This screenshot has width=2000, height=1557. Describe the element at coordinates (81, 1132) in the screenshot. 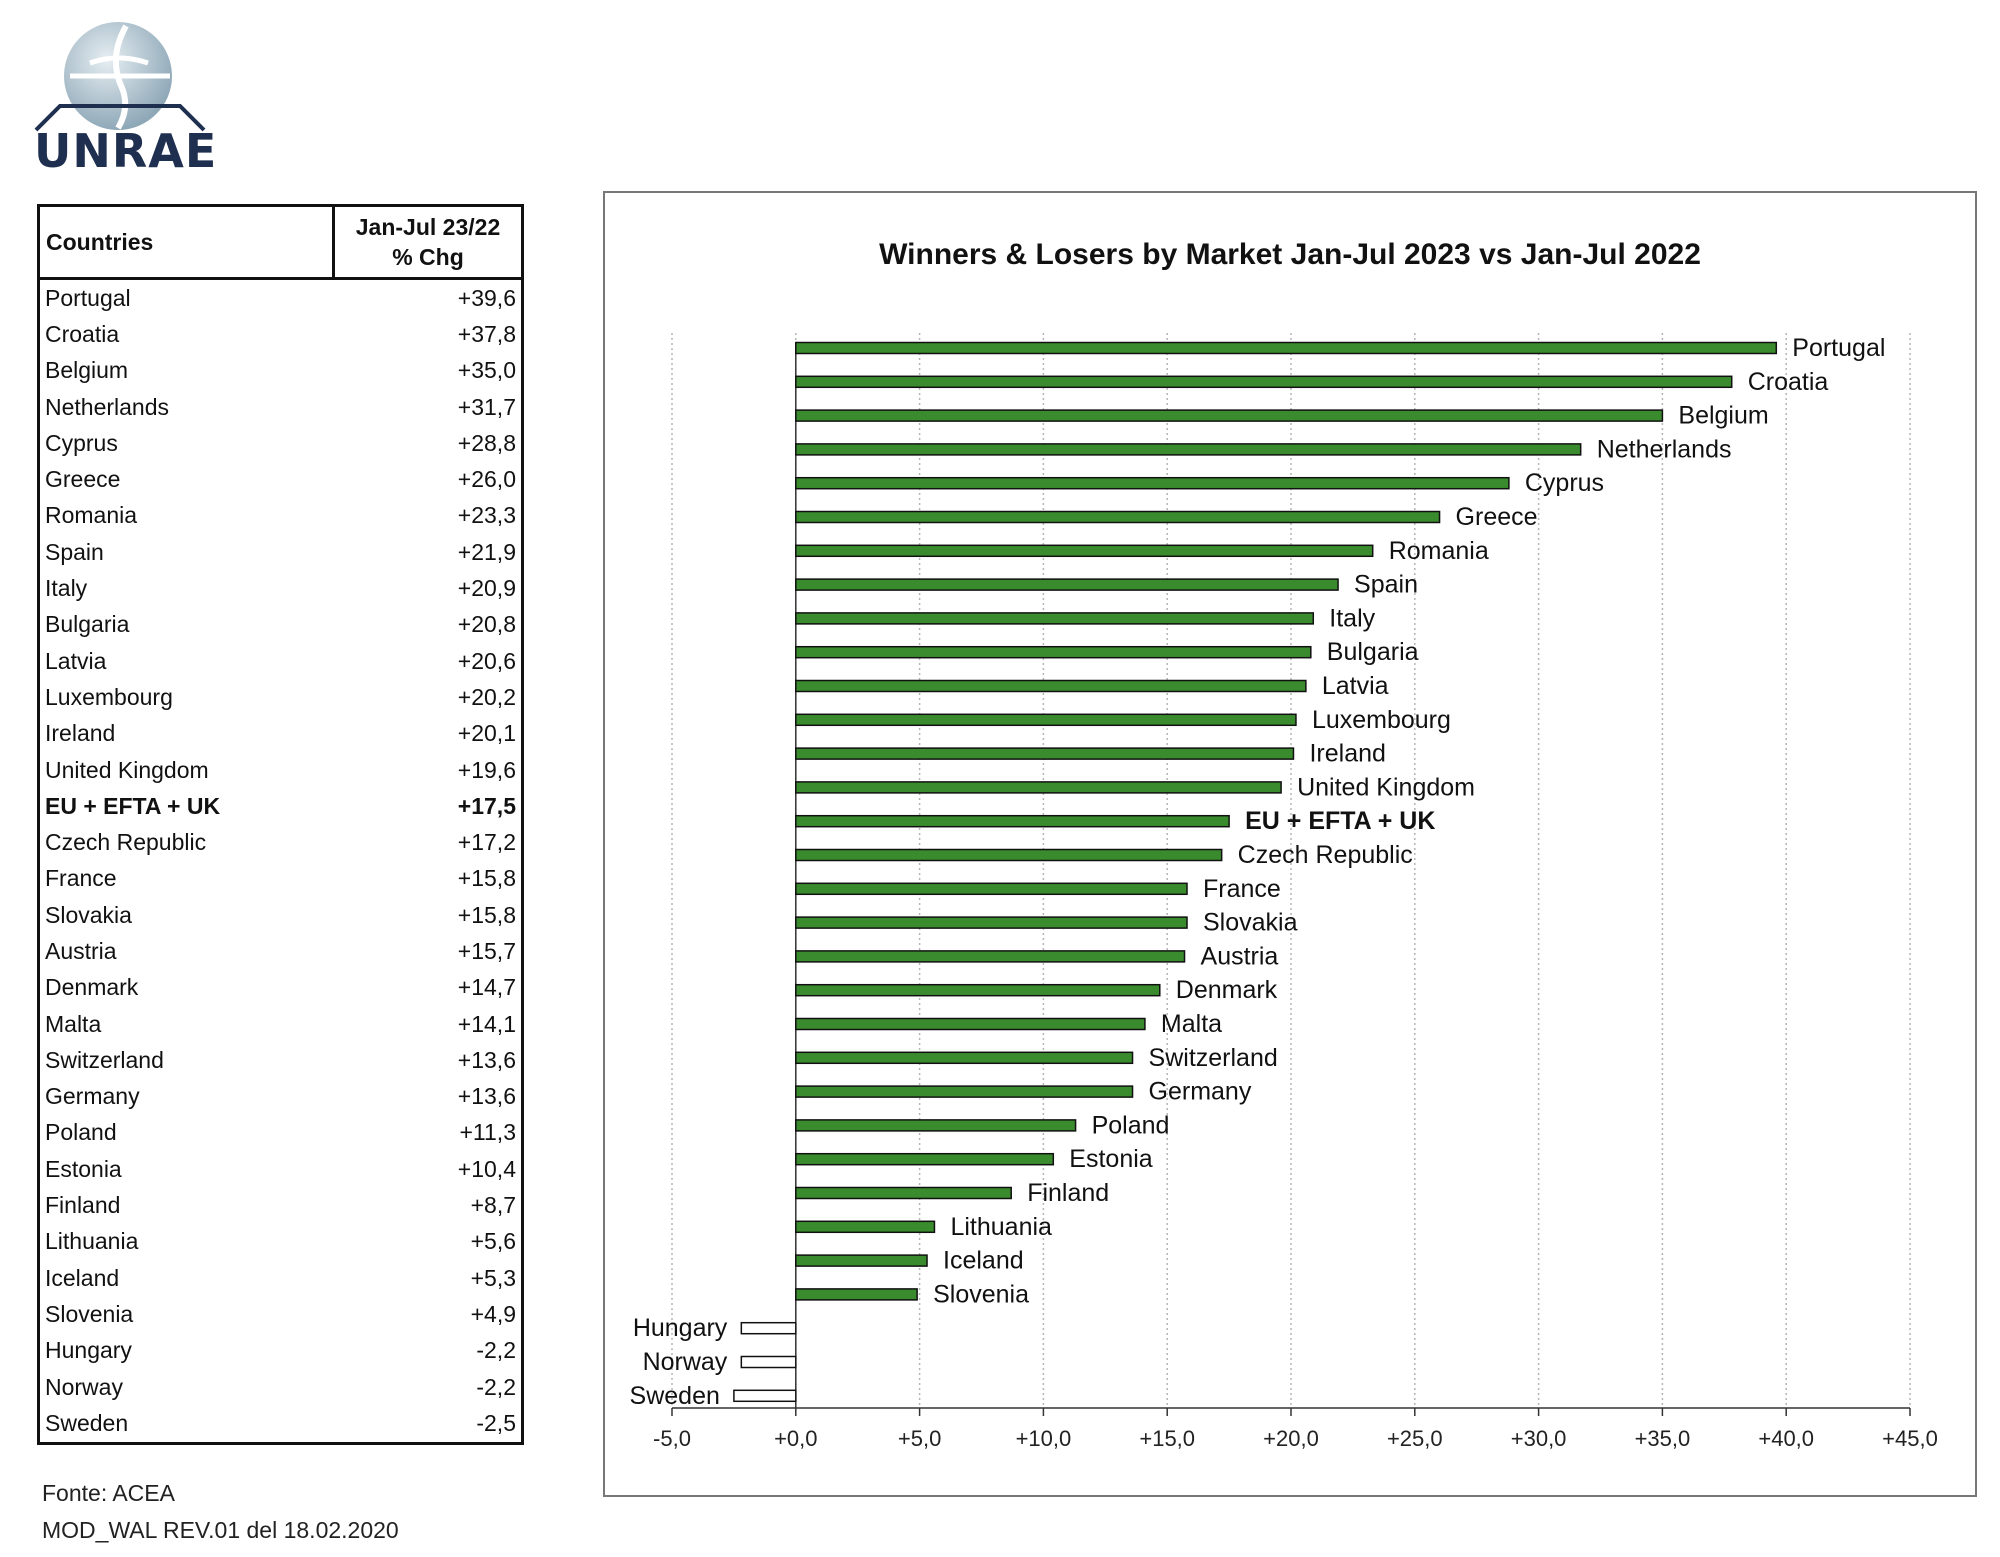

I see `country-cell: Poland` at that location.